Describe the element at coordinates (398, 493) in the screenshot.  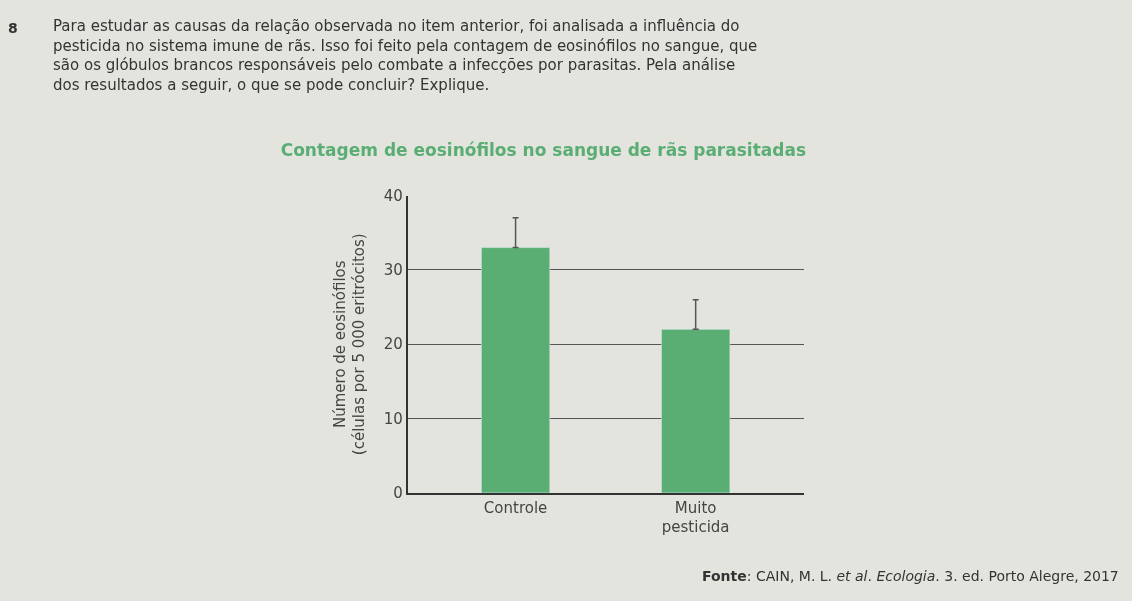
I see `y-tick-label: 0` at that location.